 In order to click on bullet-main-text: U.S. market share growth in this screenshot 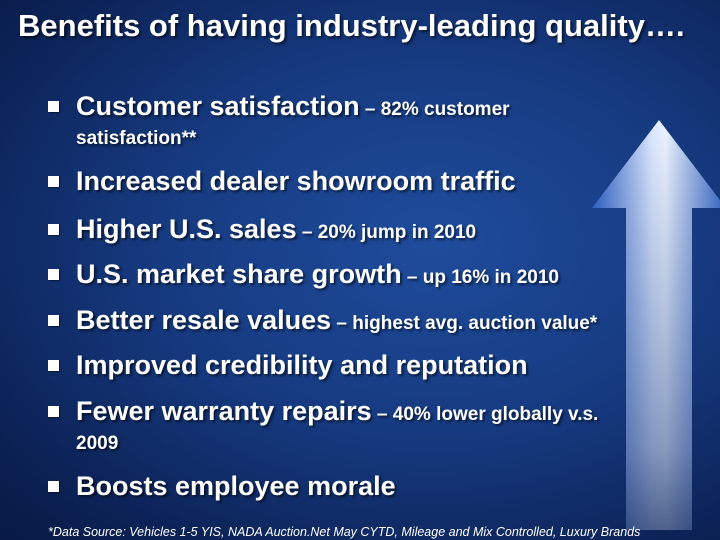, I will do `click(239, 274)`.